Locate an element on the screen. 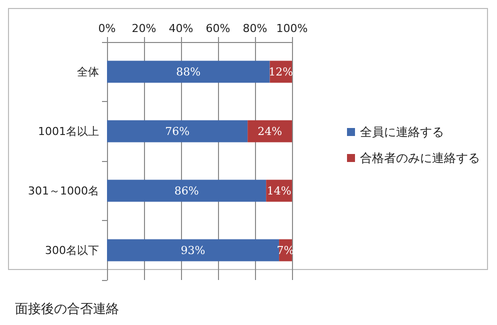 The height and width of the screenshot is (325, 497). legend-label: 合格者のみに連絡する is located at coordinates (420, 158).